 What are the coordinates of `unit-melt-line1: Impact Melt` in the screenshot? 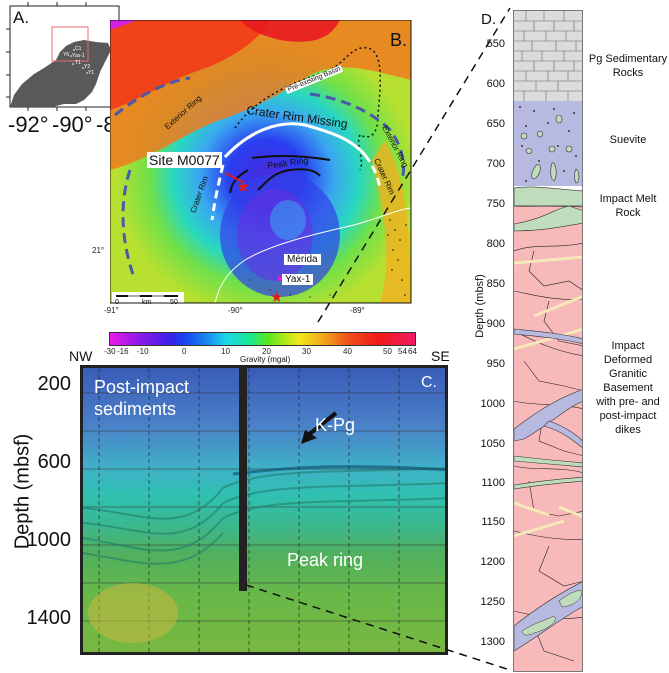 It's located at (628, 199).